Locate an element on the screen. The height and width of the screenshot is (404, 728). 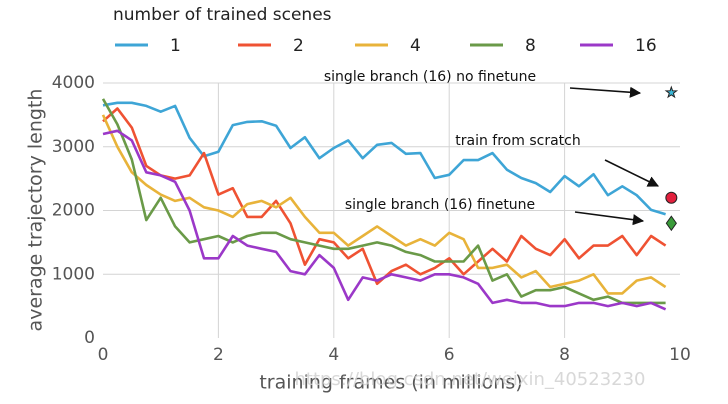
y-axis-label: average trajectory length is located at coordinates (36, 210).